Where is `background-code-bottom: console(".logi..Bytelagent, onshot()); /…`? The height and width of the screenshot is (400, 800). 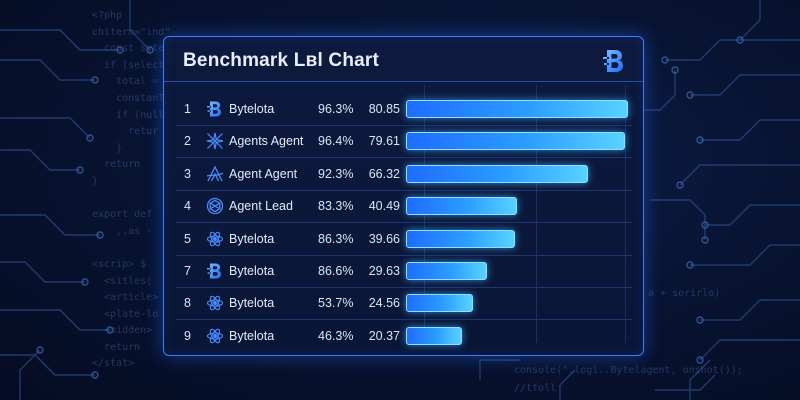
background-code-bottom: console(".logi..Bytelagent, onshot()); /… is located at coordinates (628, 379).